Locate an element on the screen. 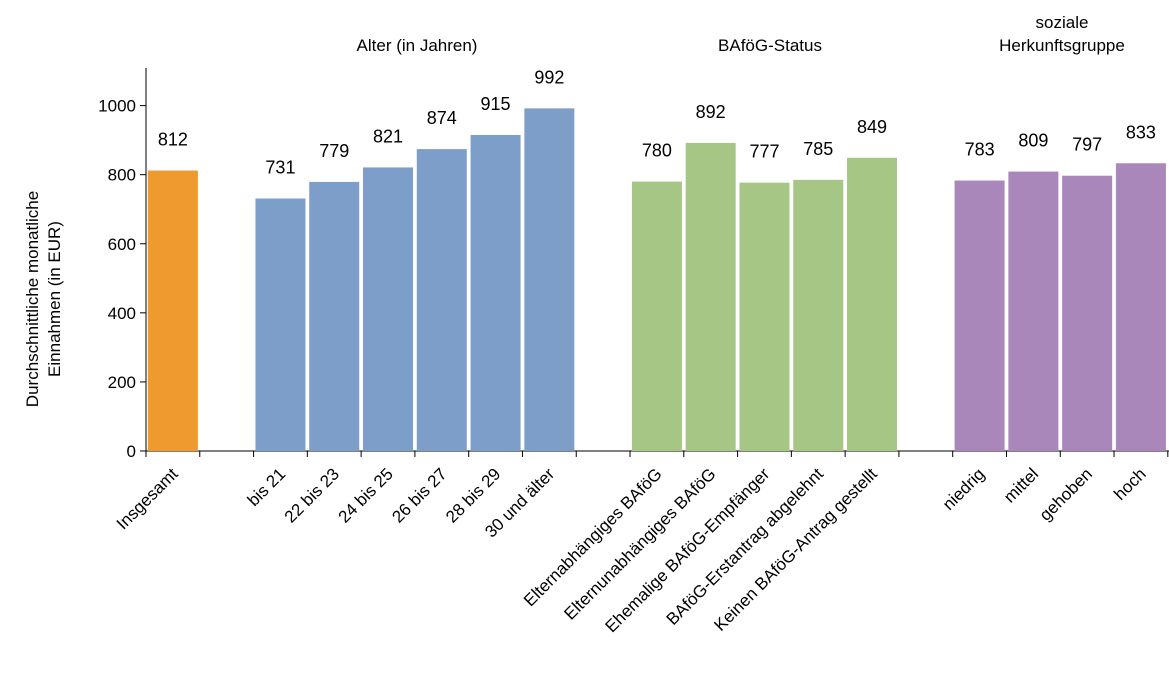 This screenshot has width=1169, height=698. y-axis-title-line-1: Durchschnittliche monatliche is located at coordinates (32, 299).